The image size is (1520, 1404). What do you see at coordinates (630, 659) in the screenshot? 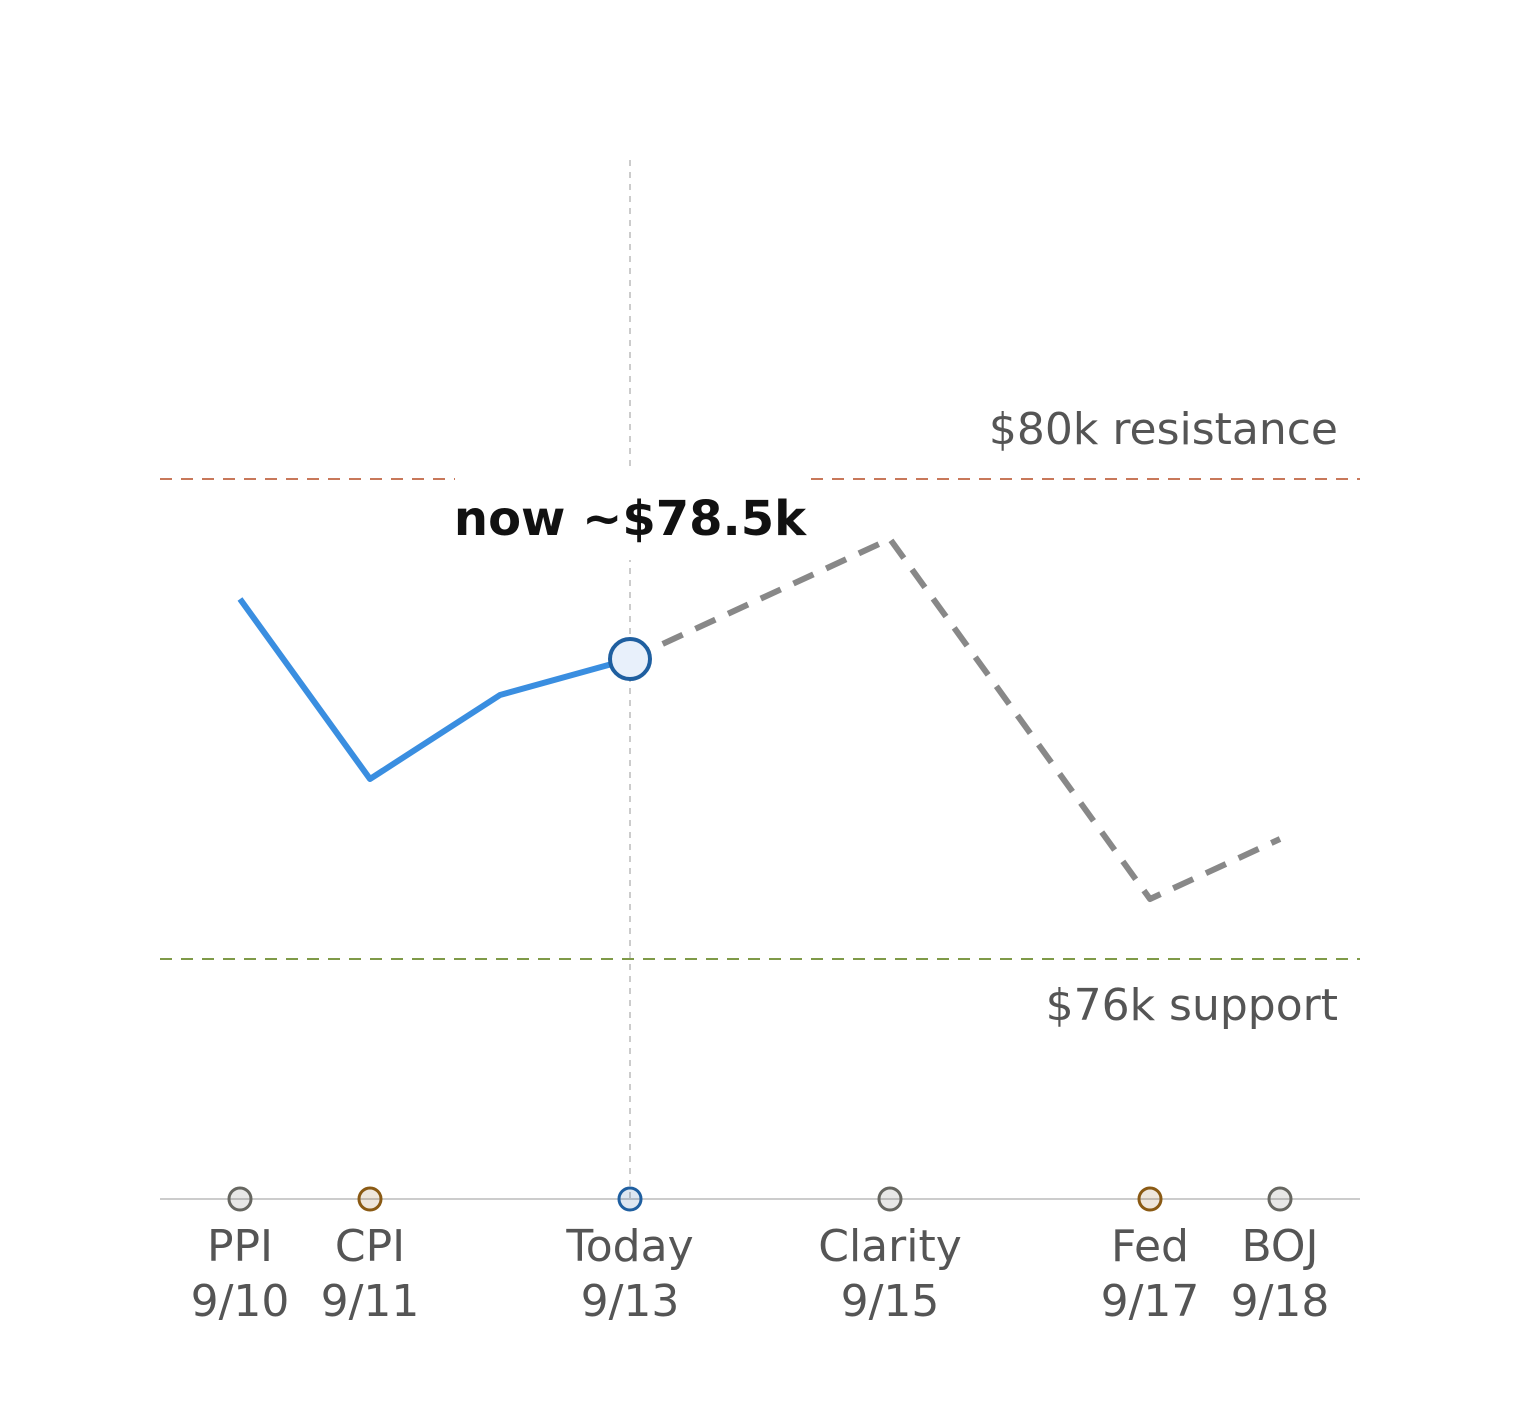
I see `now-marker` at bounding box center [630, 659].